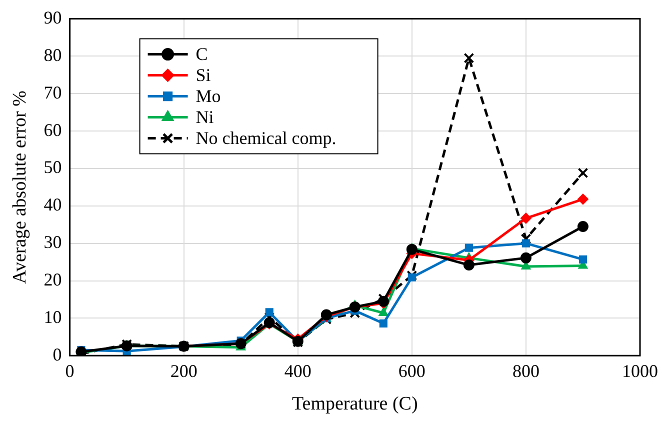  Describe the element at coordinates (53, 204) in the screenshot. I see `y-tick-label: 40` at that location.